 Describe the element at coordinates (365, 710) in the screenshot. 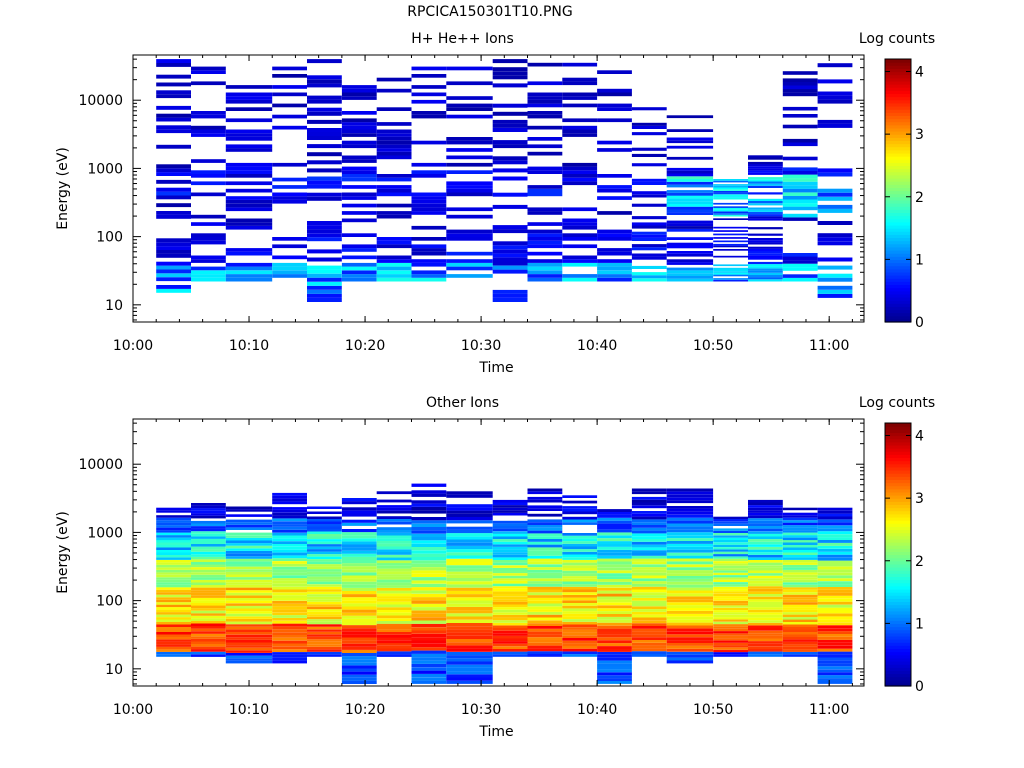

I see `x-tick-label: 10:20` at that location.